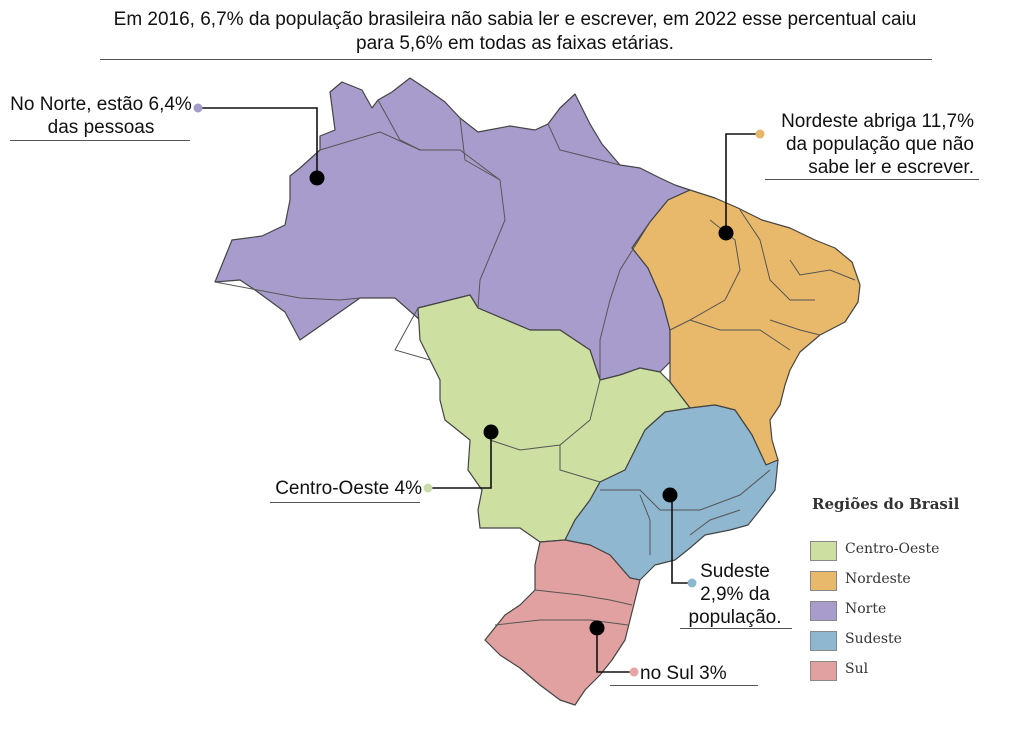 This screenshot has height=733, width=1024. I want to click on callout-centro-oeste: Centro-Oeste 4%, so click(345, 488).